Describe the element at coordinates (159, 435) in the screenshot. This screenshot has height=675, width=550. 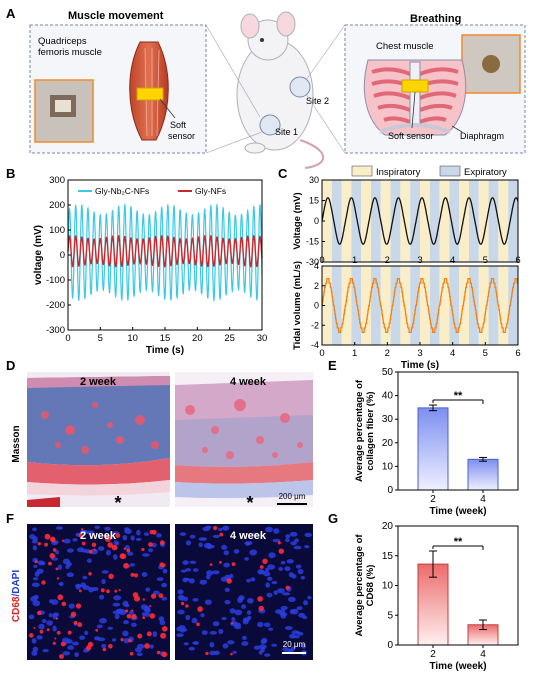
I see `panel-d: D Masson 2 week *` at that location.